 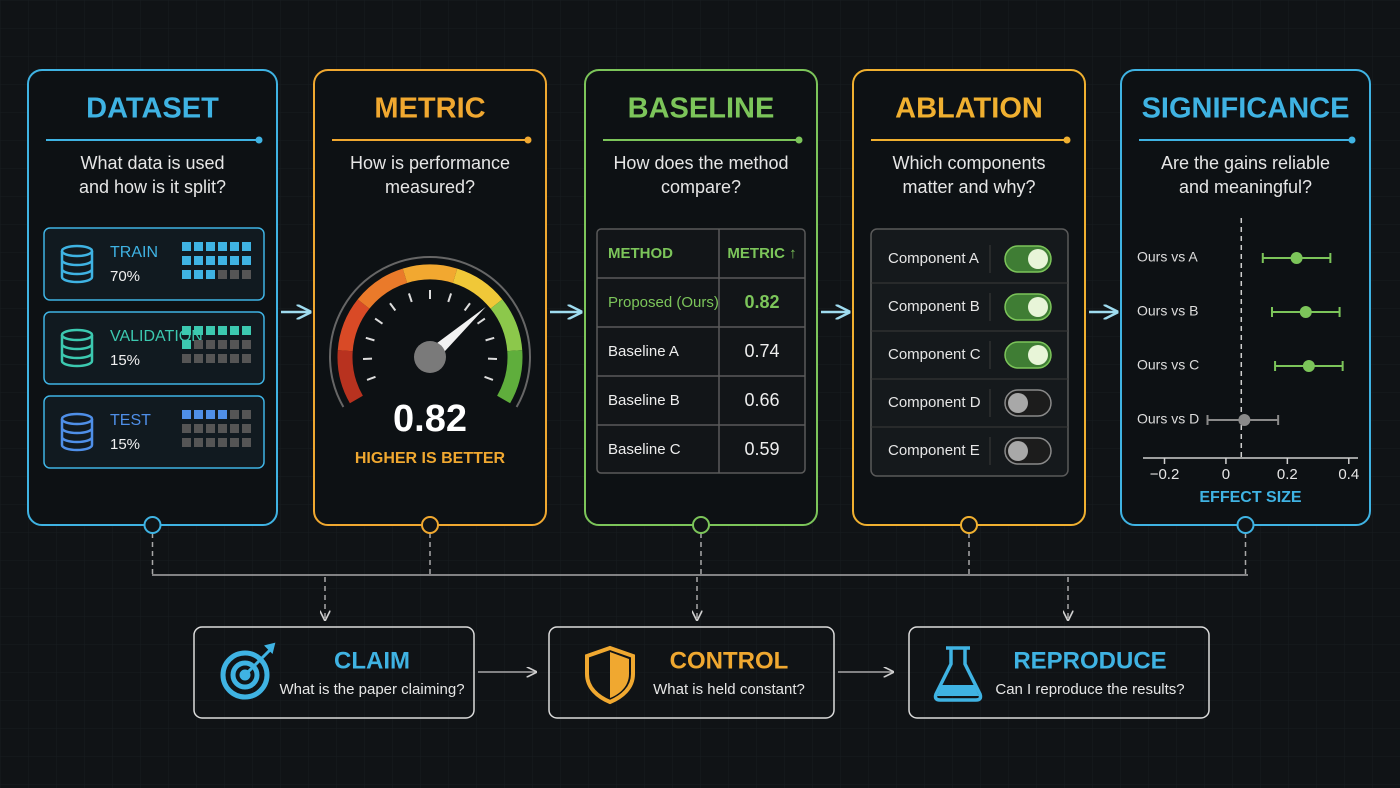 What do you see at coordinates (130, 420) in the screenshot?
I see `split-name: TEST` at bounding box center [130, 420].